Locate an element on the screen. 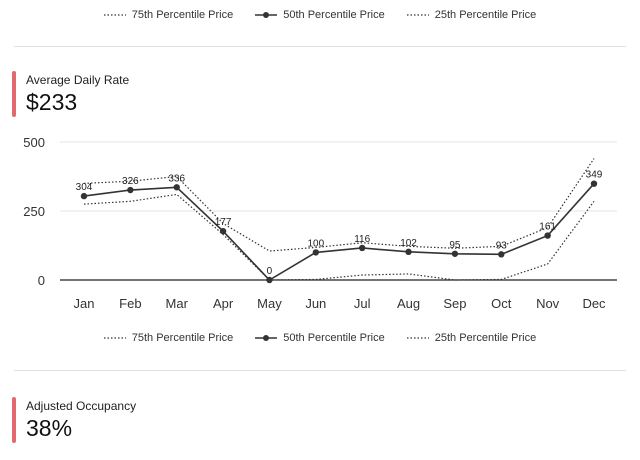 This screenshot has width=640, height=460. data-label: 102 is located at coordinates (408, 243).